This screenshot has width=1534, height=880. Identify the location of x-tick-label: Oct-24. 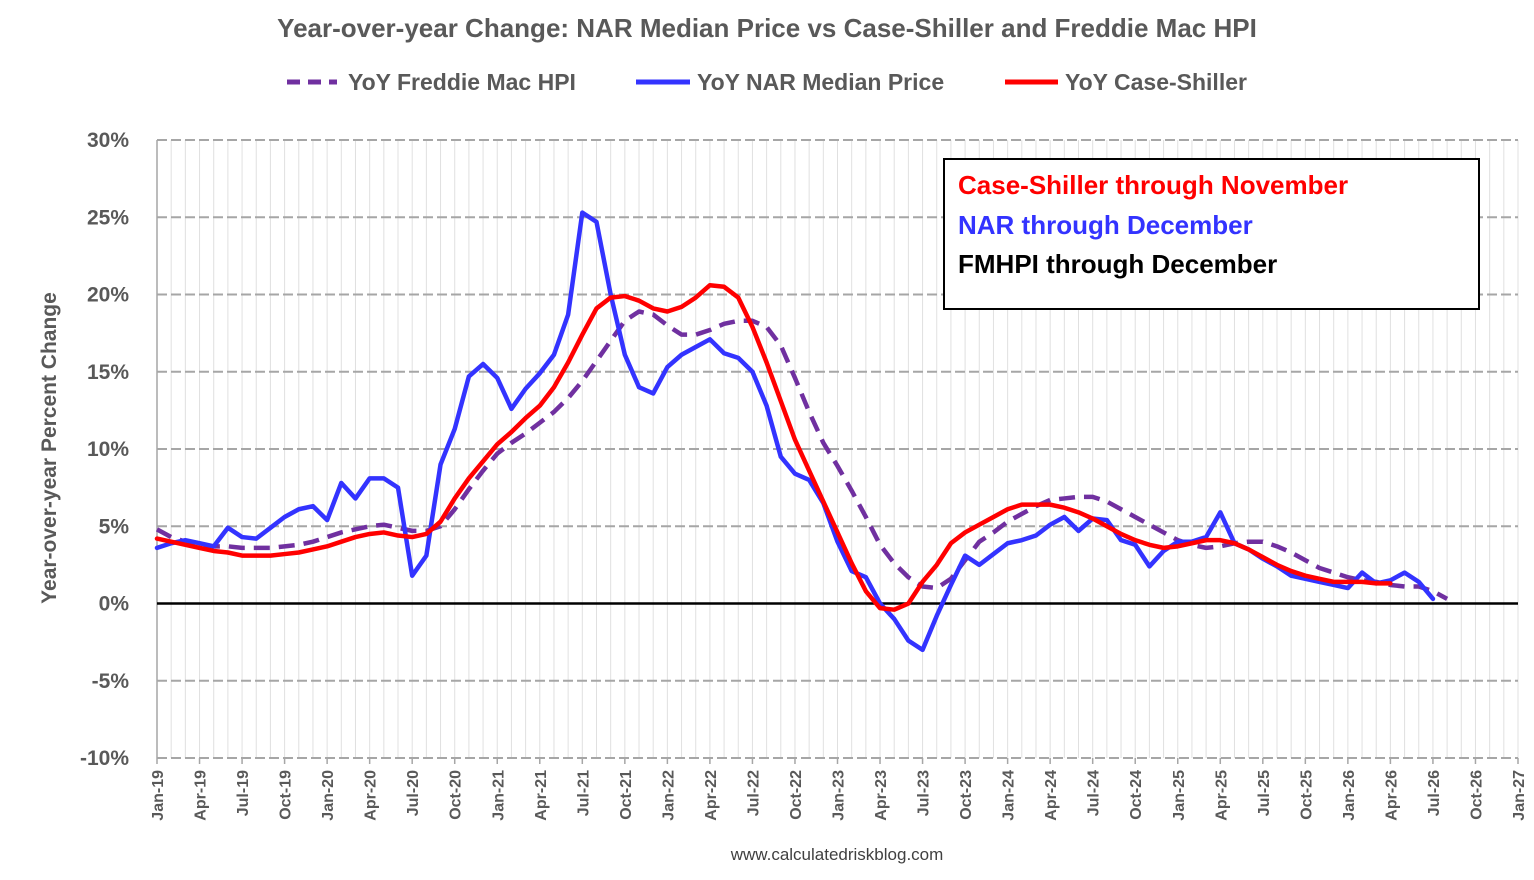
(1136, 795).